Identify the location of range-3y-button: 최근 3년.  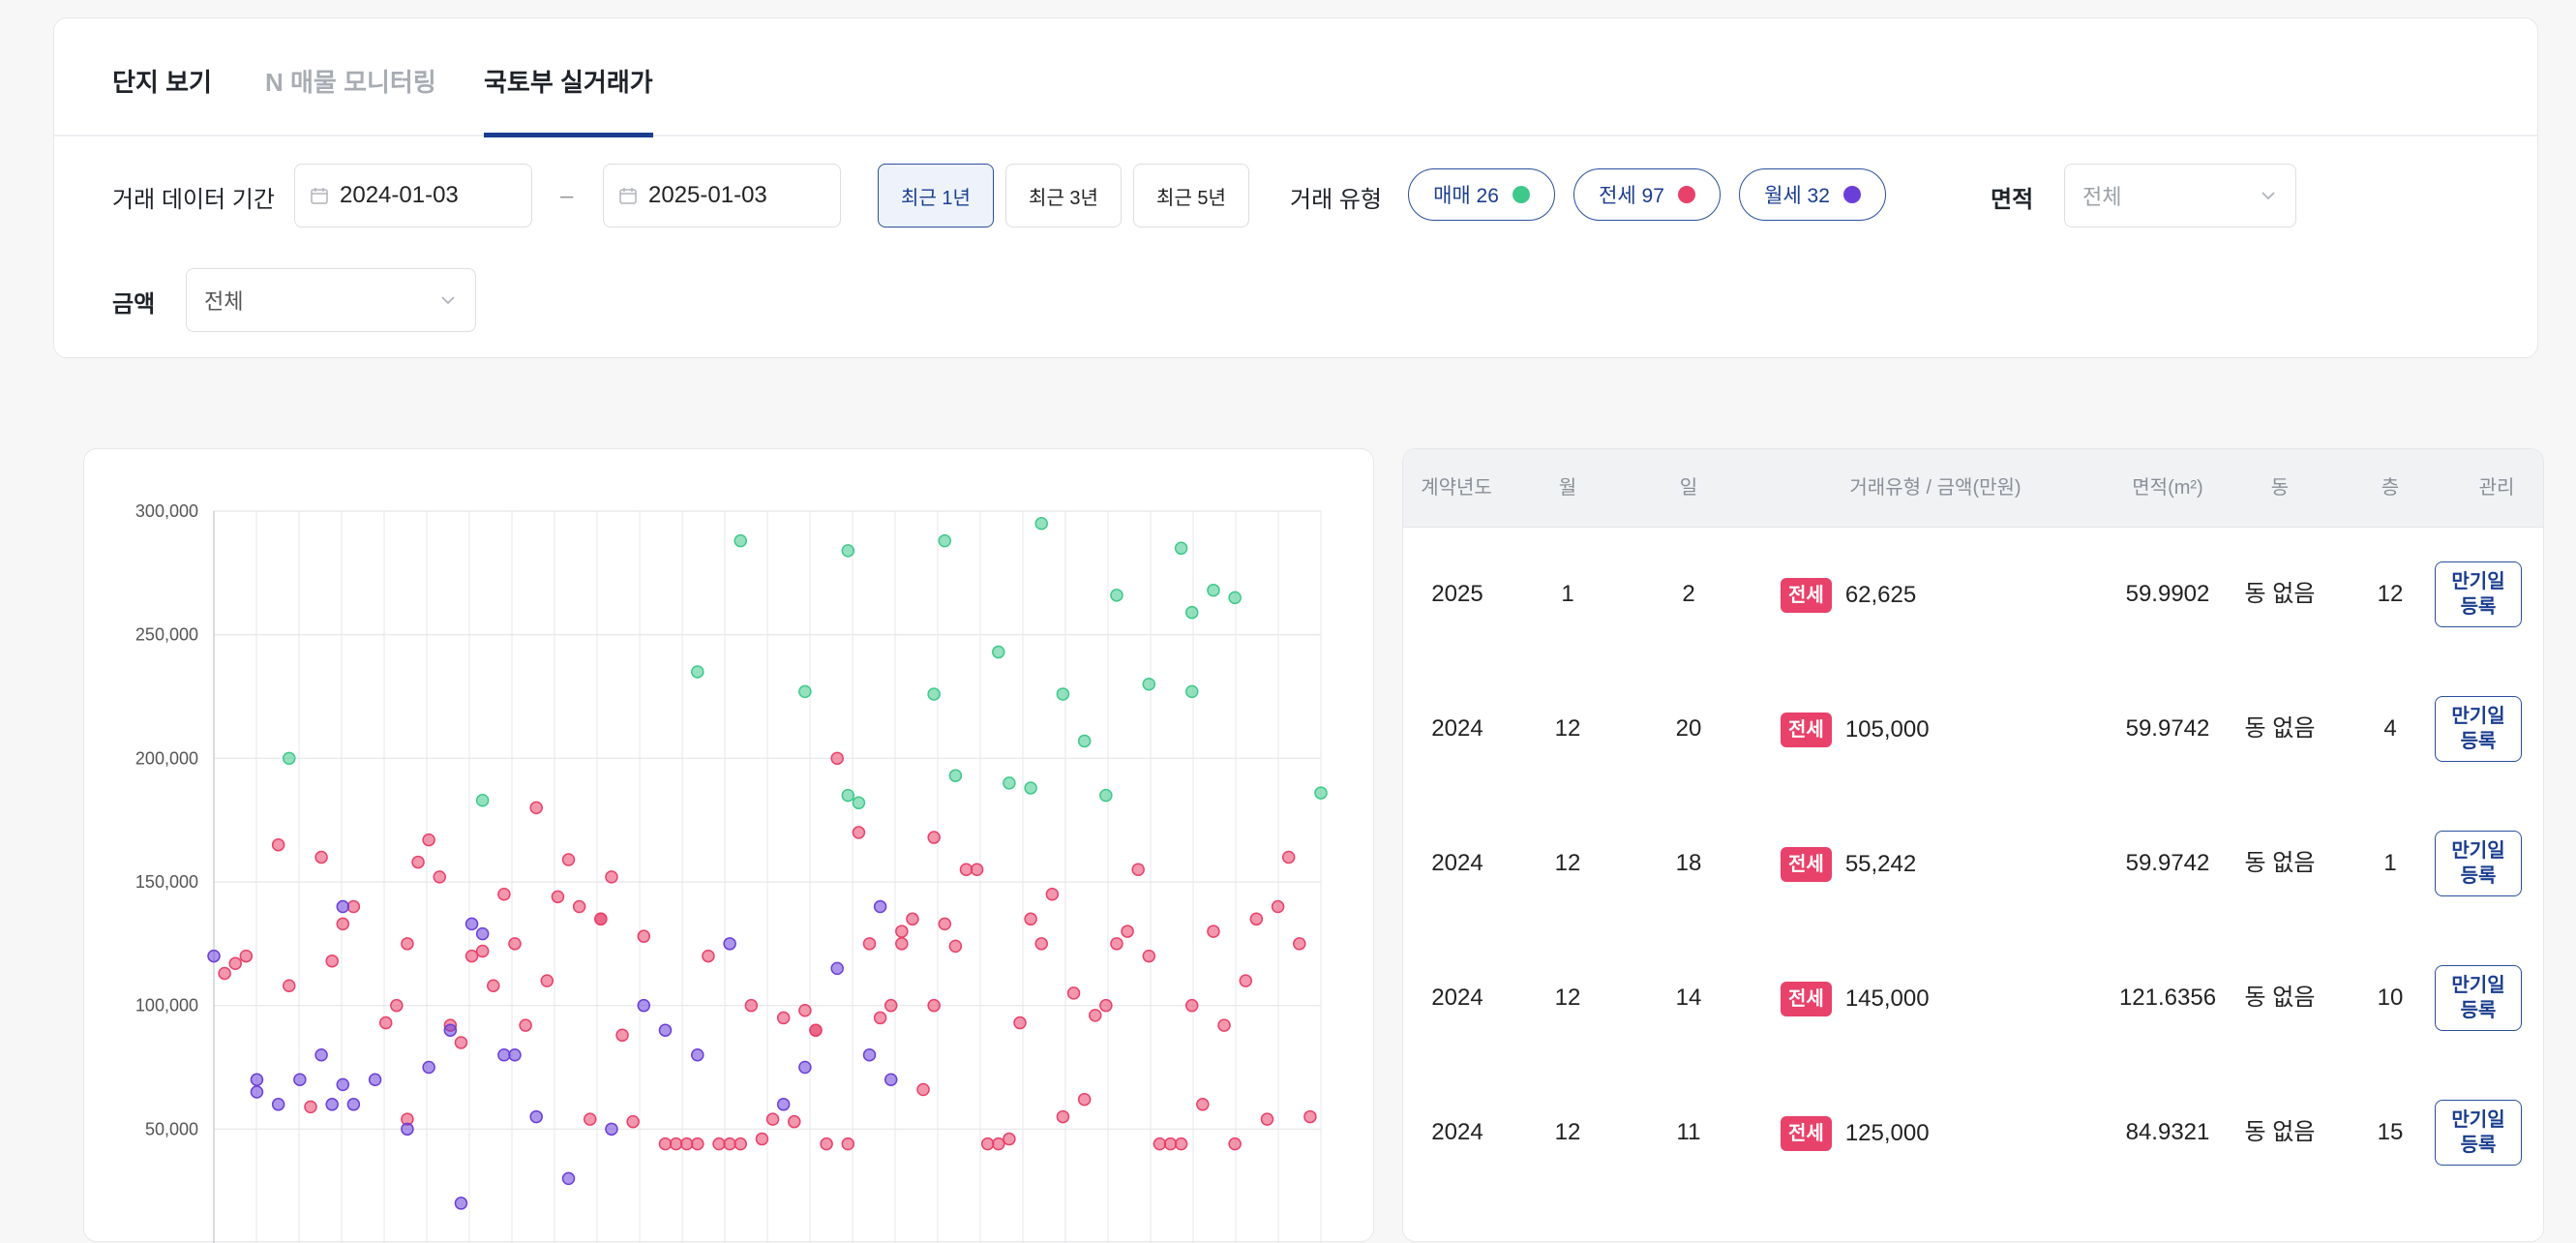
(1063, 196).